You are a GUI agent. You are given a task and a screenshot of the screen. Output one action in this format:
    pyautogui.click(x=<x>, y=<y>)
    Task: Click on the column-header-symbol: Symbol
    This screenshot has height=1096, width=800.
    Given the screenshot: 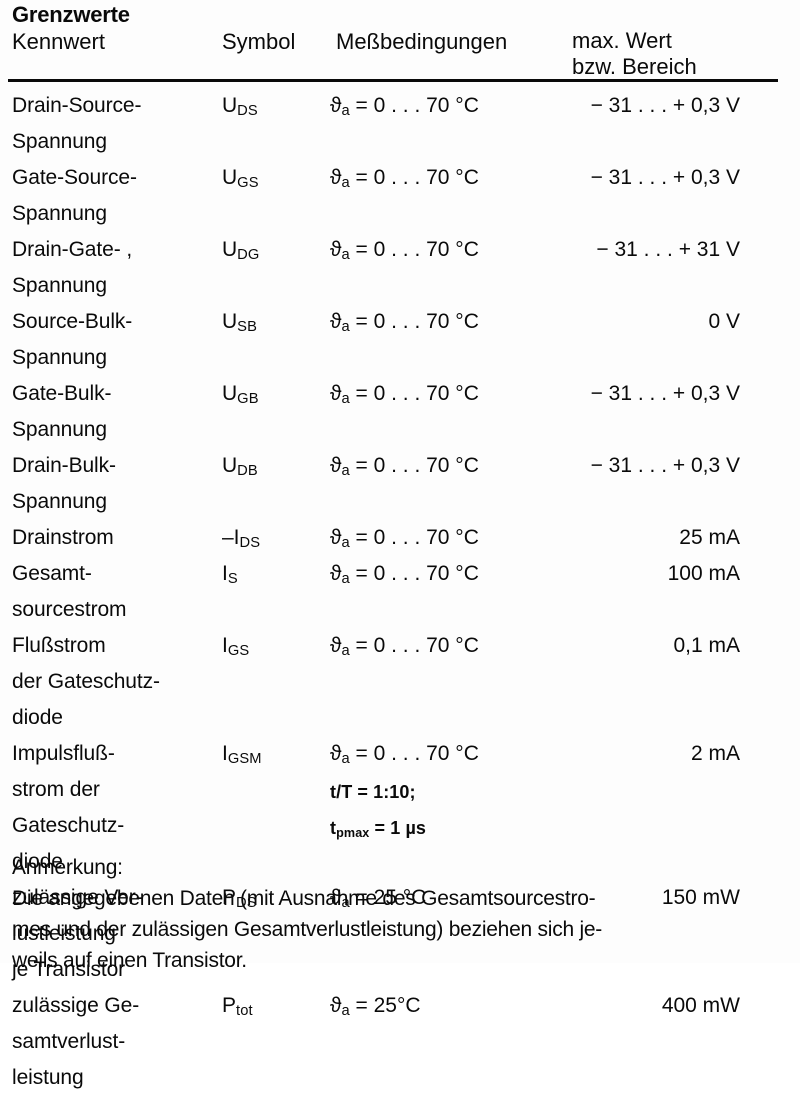 What is the action you would take?
    pyautogui.click(x=259, y=41)
    